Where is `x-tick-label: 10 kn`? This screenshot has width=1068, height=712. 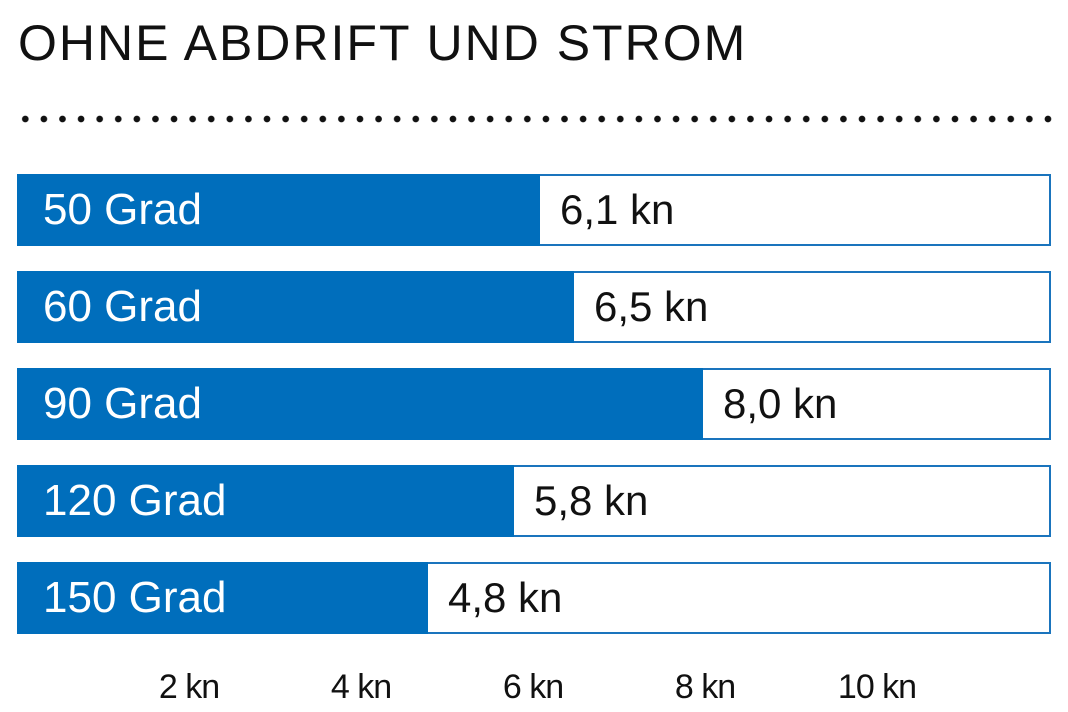
x-tick-label: 10 kn is located at coordinates (877, 687).